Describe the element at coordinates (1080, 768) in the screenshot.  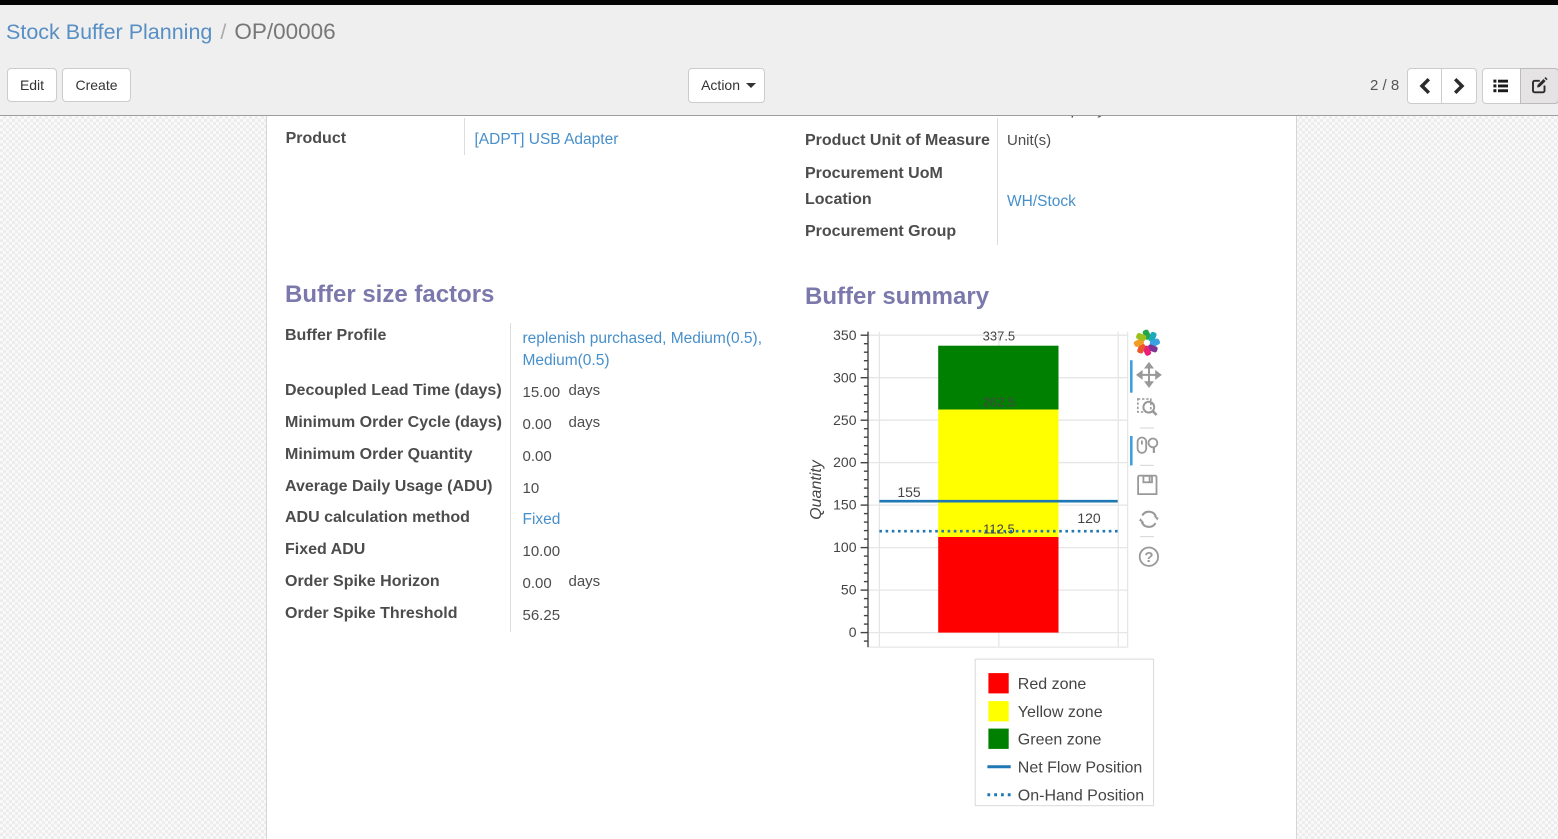
I see `svg-text: Net Flow Position` at that location.